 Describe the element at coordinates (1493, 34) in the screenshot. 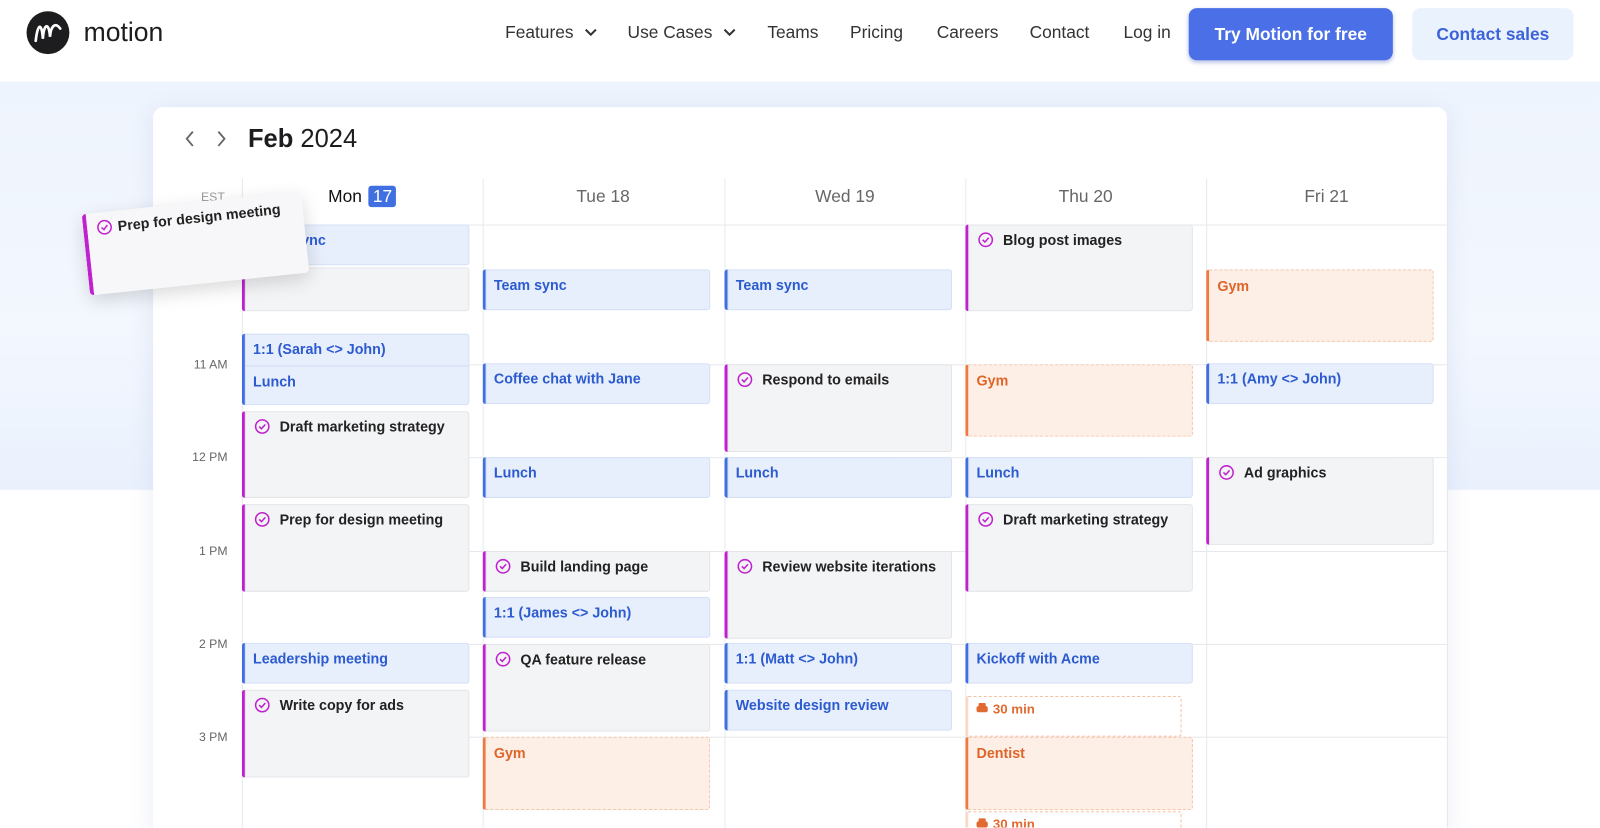

I see `cta-secondary: Contact sales` at that location.